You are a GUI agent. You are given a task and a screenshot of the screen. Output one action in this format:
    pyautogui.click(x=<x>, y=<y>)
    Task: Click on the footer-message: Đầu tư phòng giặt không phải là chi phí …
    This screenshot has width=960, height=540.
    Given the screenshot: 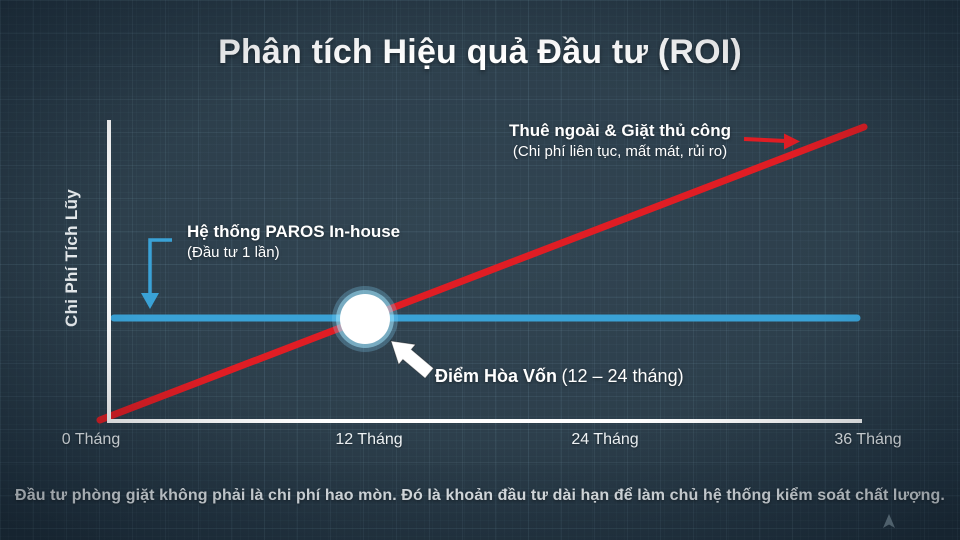 What is the action you would take?
    pyautogui.click(x=480, y=495)
    